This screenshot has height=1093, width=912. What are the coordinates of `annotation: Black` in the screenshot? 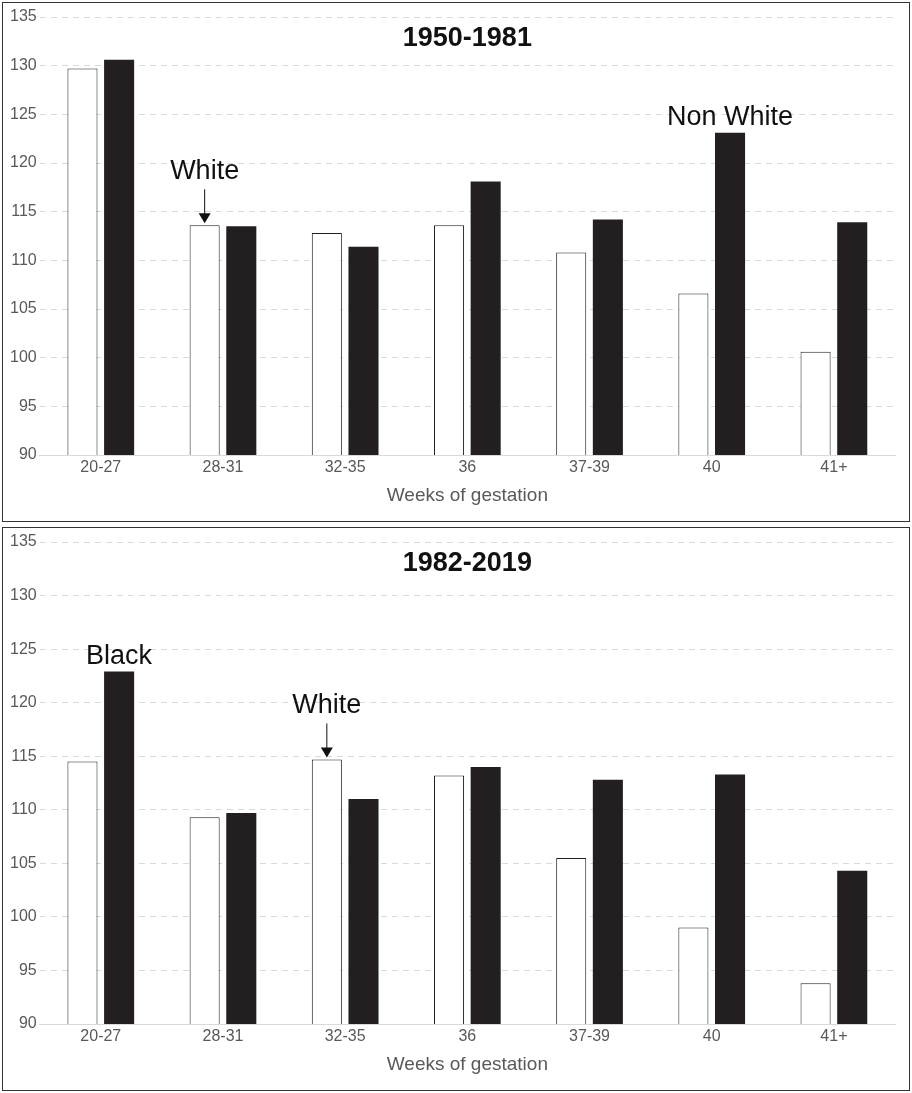 It's located at (119, 654).